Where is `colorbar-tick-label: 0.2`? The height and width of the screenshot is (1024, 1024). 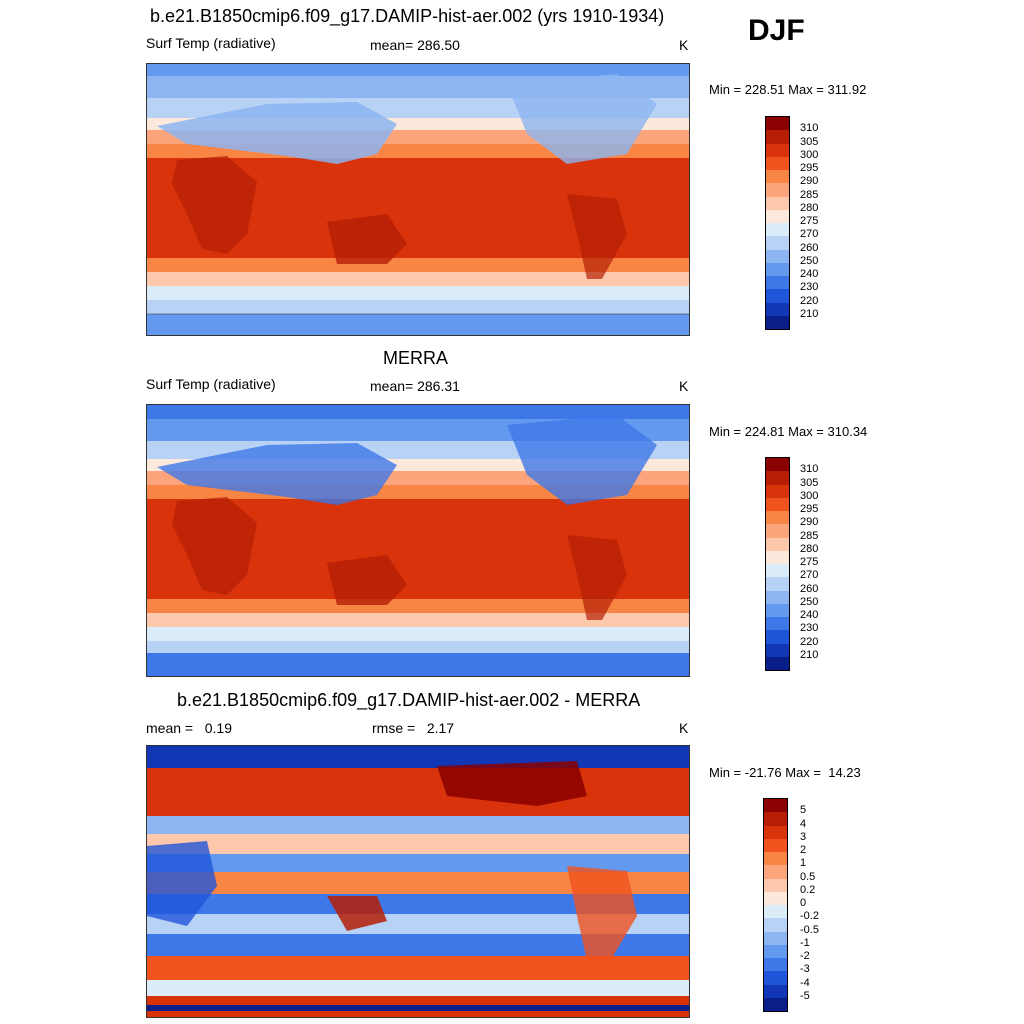 colorbar-tick-label: 0.2 is located at coordinates (808, 889).